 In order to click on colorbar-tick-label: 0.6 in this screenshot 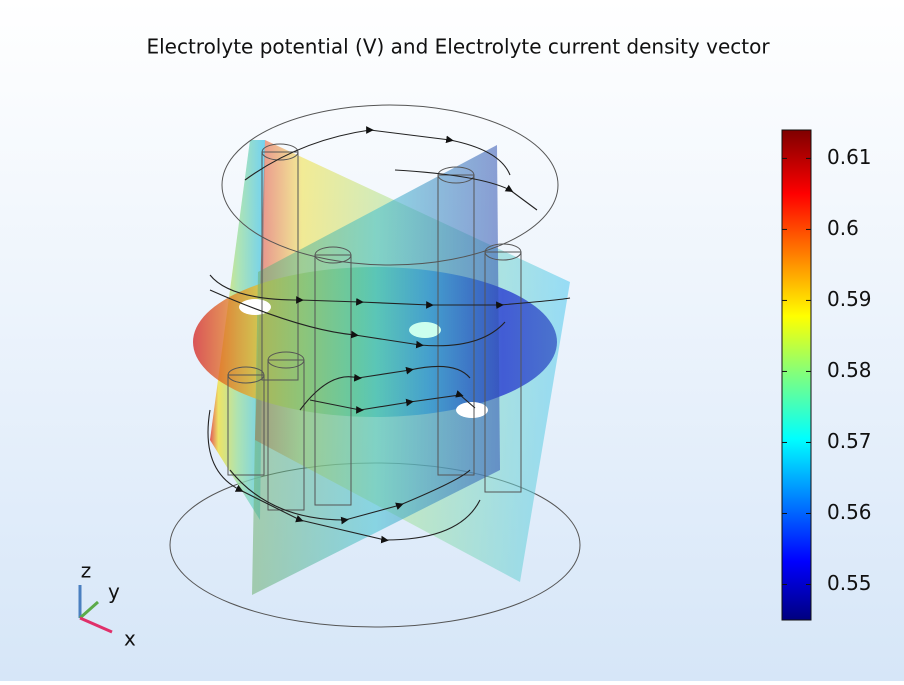, I will do `click(843, 228)`.